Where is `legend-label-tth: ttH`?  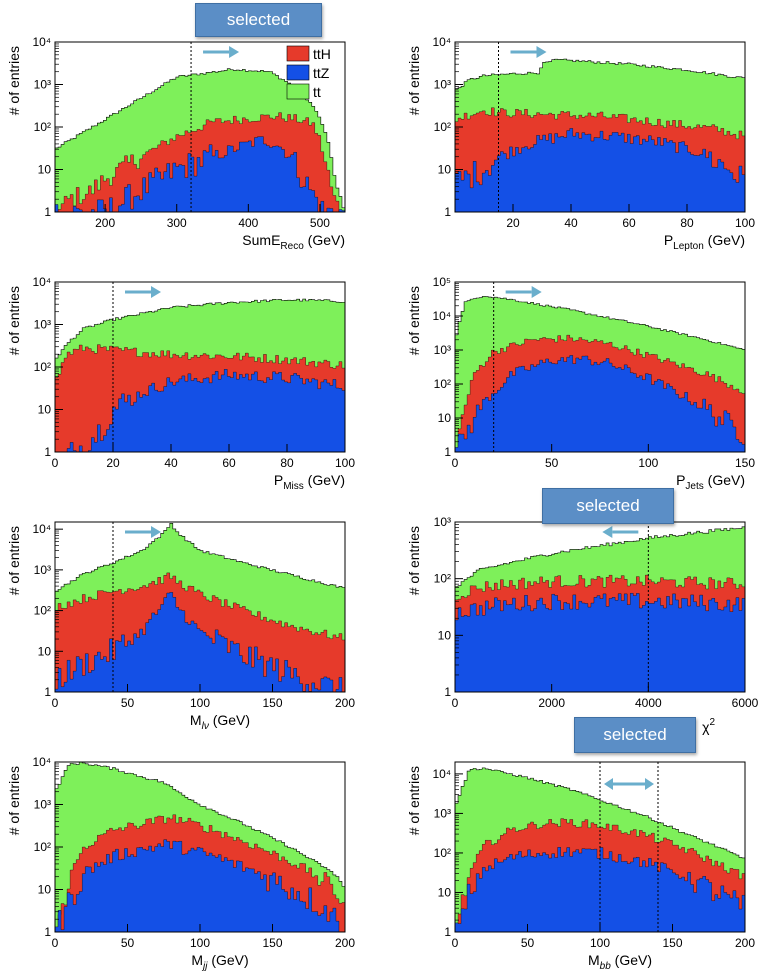
legend-label-tth: ttH is located at coordinates (322, 54).